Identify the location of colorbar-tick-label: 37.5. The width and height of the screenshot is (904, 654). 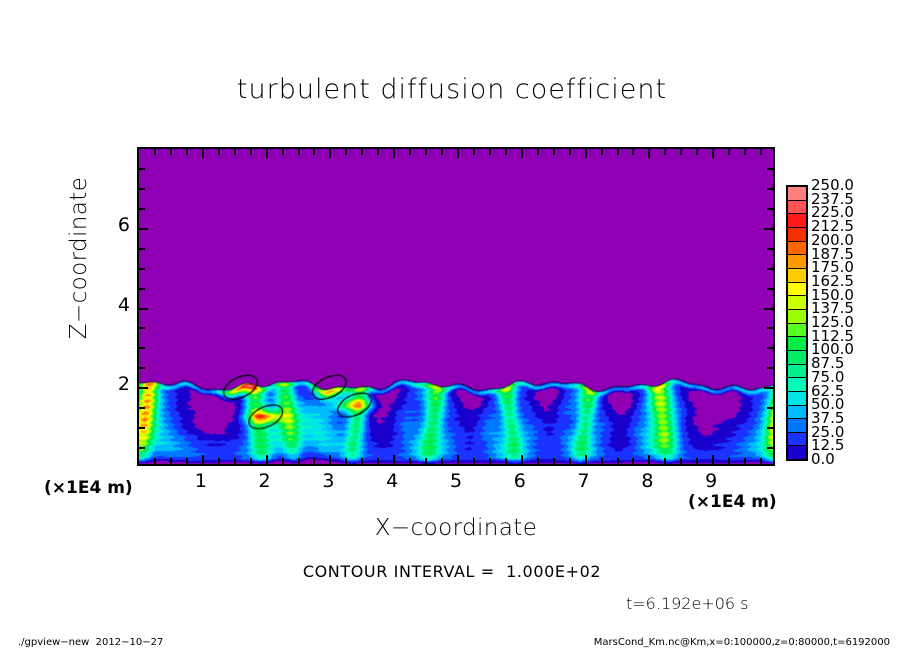
(828, 417).